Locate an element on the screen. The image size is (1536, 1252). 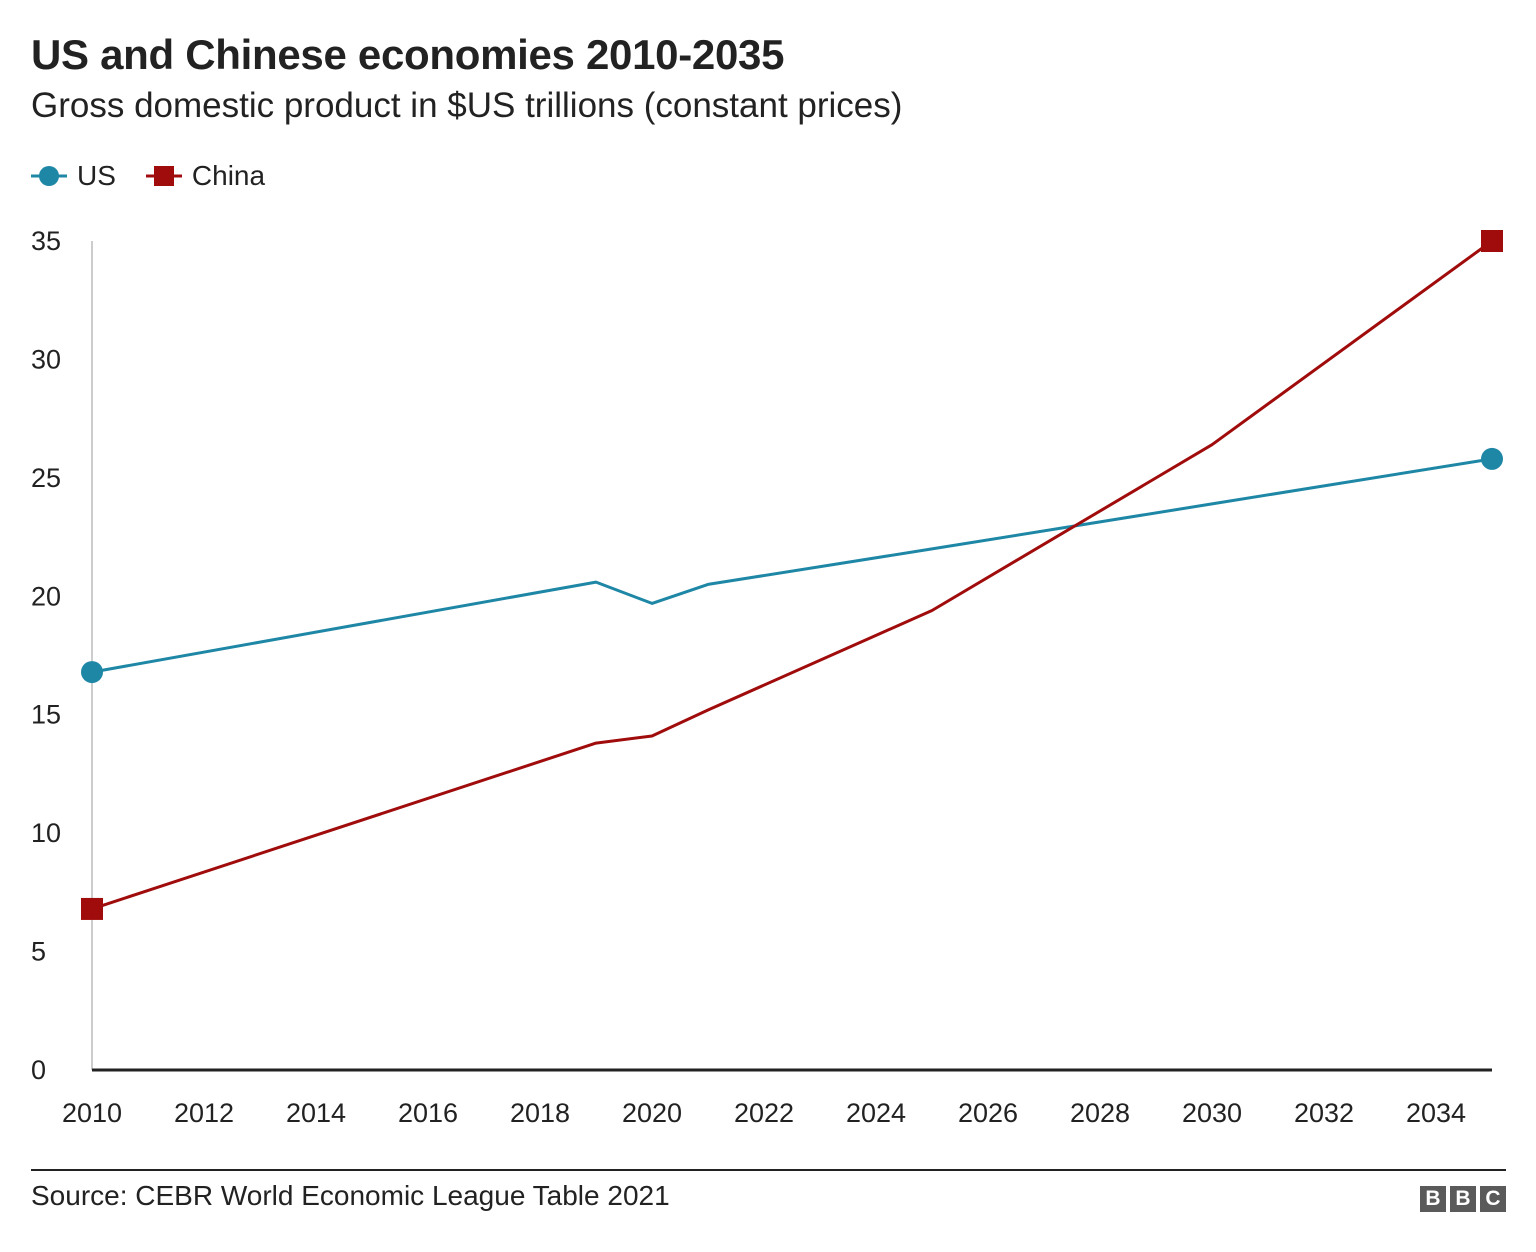
x-tick-label: 2018 is located at coordinates (540, 1113).